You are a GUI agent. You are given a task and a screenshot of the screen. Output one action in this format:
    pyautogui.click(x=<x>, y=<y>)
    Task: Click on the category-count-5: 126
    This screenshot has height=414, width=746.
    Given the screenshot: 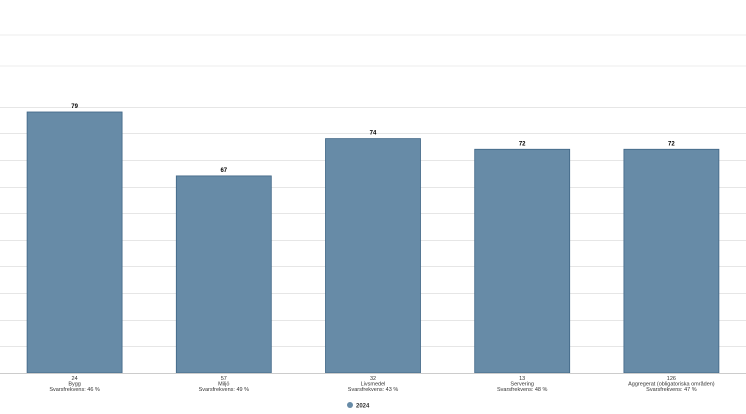 What is the action you would take?
    pyautogui.click(x=671, y=379)
    